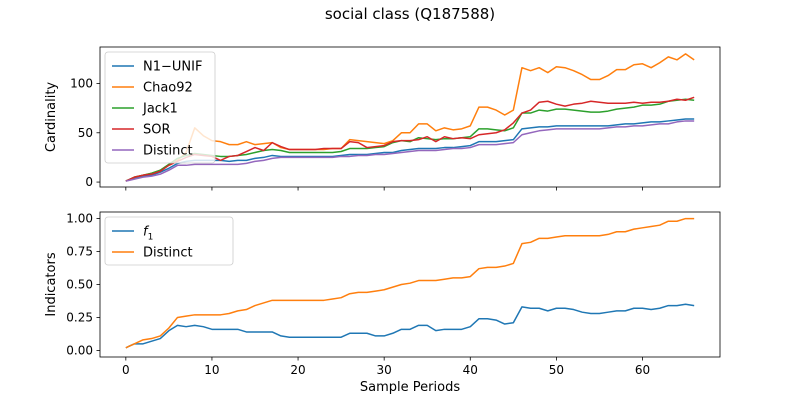  Describe the element at coordinates (126, 370) in the screenshot. I see `indicators-x-tick-label: 0` at that location.